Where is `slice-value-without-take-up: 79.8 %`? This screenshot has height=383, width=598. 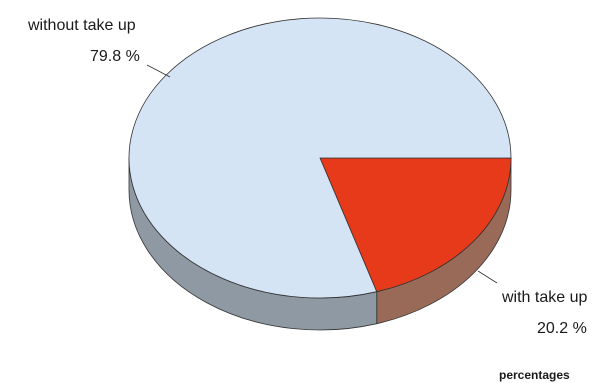 slice-value-without-take-up: 79.8 % is located at coordinates (115, 56).